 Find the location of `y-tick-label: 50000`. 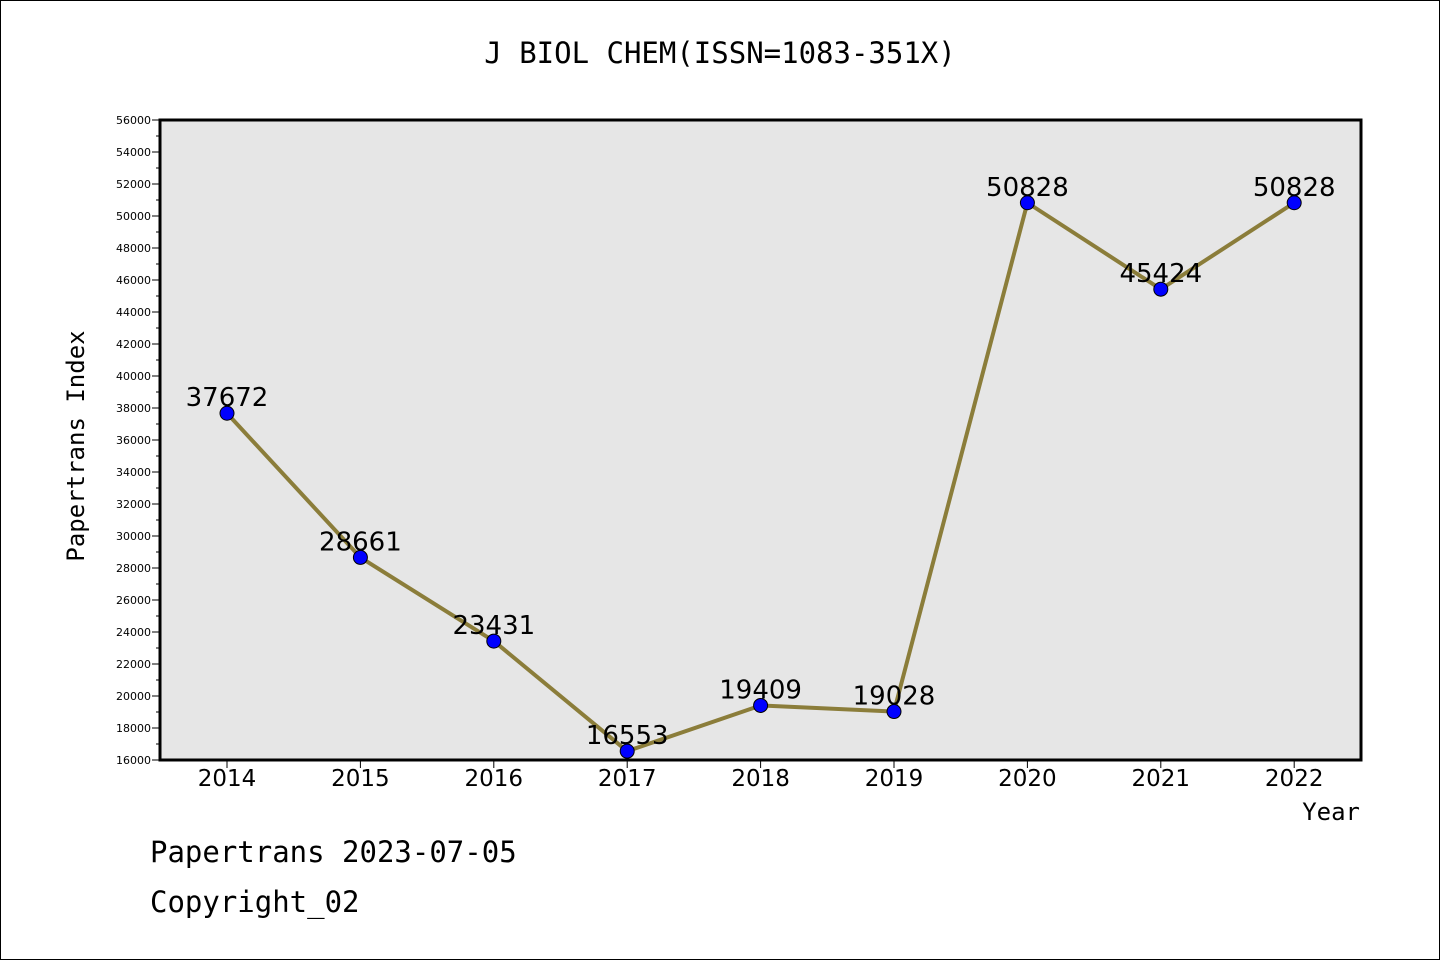

y-tick-label: 50000 is located at coordinates (133, 216).